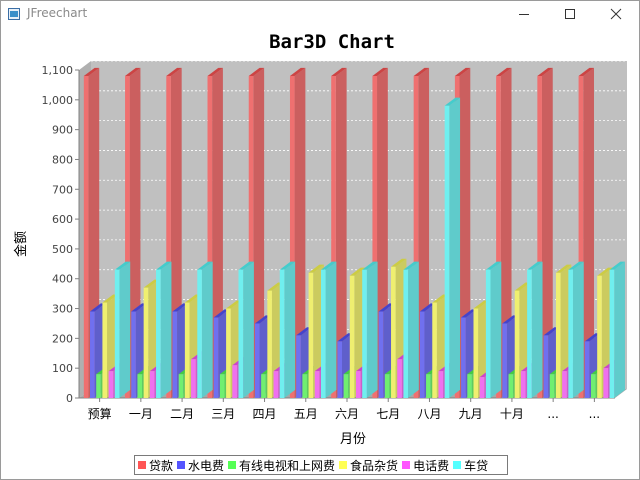  I want to click on legend-label: 食品杂货, so click(374, 465).